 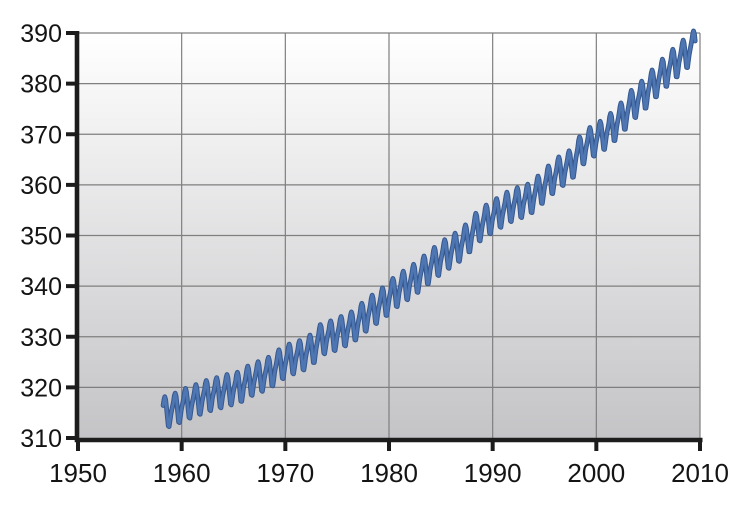 I want to click on x-tick-label-1970: 1970, so click(x=285, y=473).